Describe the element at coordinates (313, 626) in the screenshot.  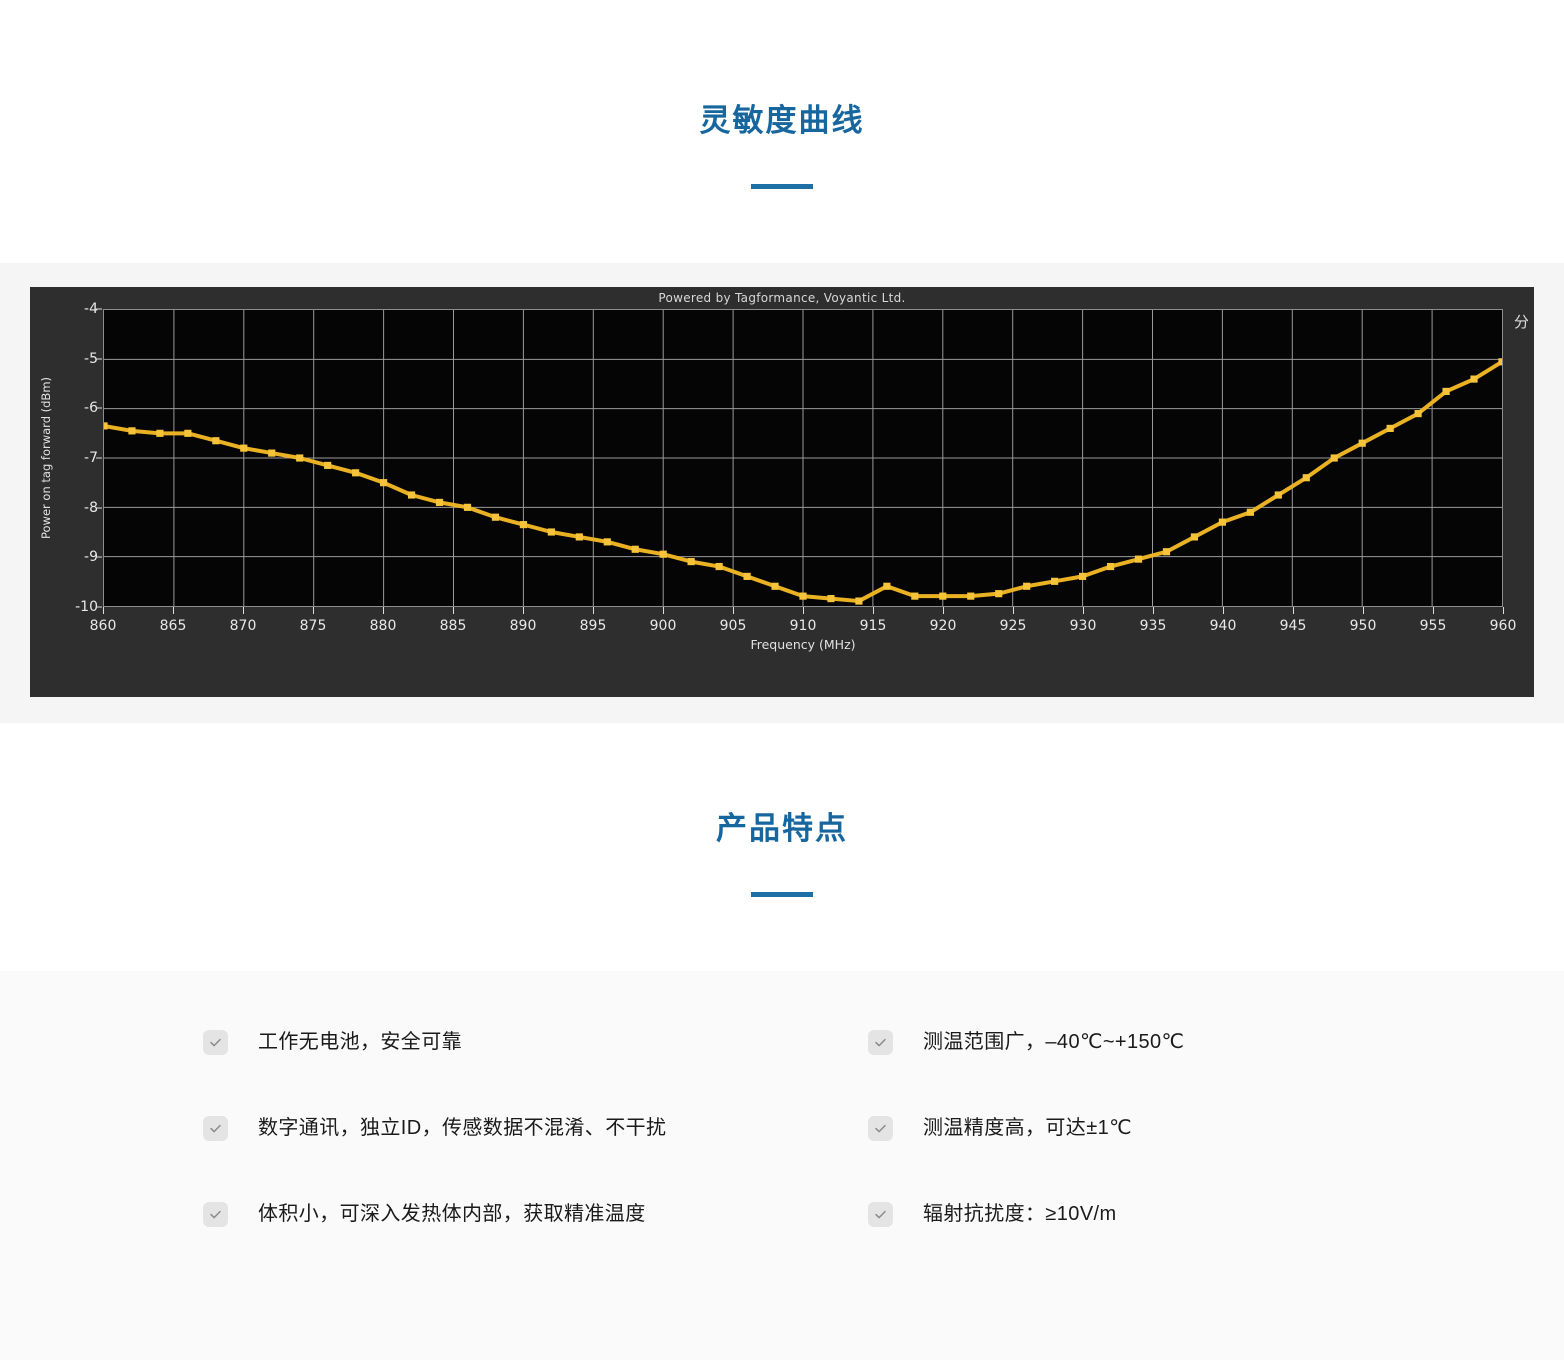
I see `chart-x-tick-label: 875` at that location.